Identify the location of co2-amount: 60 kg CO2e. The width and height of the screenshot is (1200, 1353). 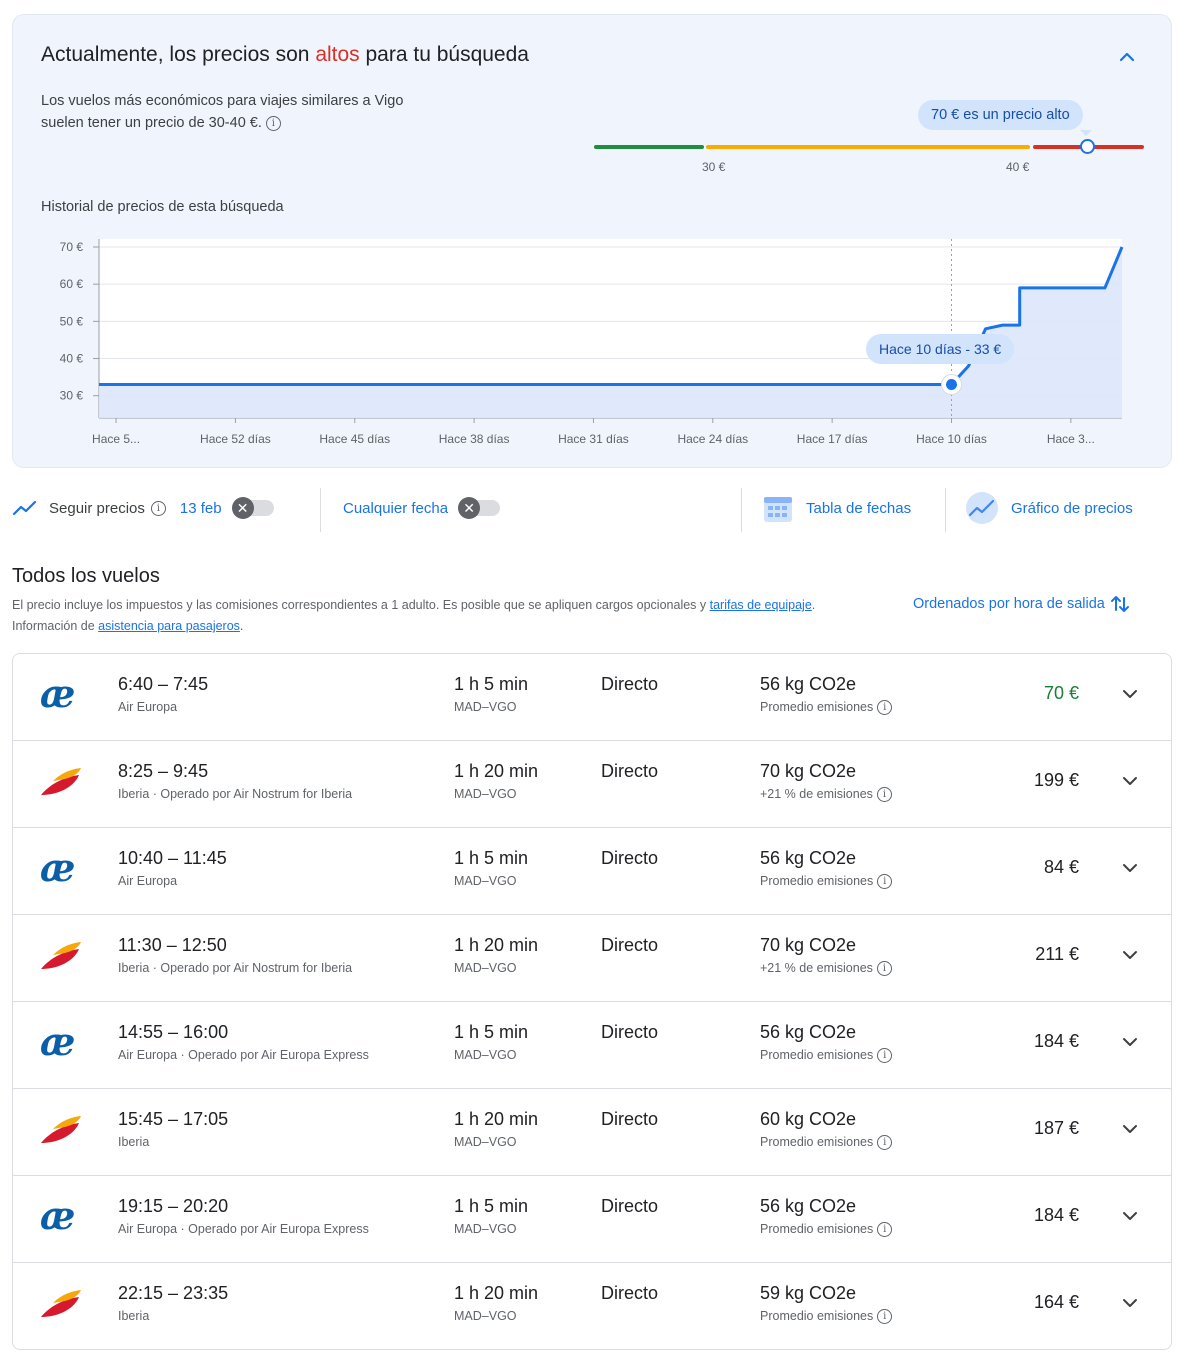
(808, 1119).